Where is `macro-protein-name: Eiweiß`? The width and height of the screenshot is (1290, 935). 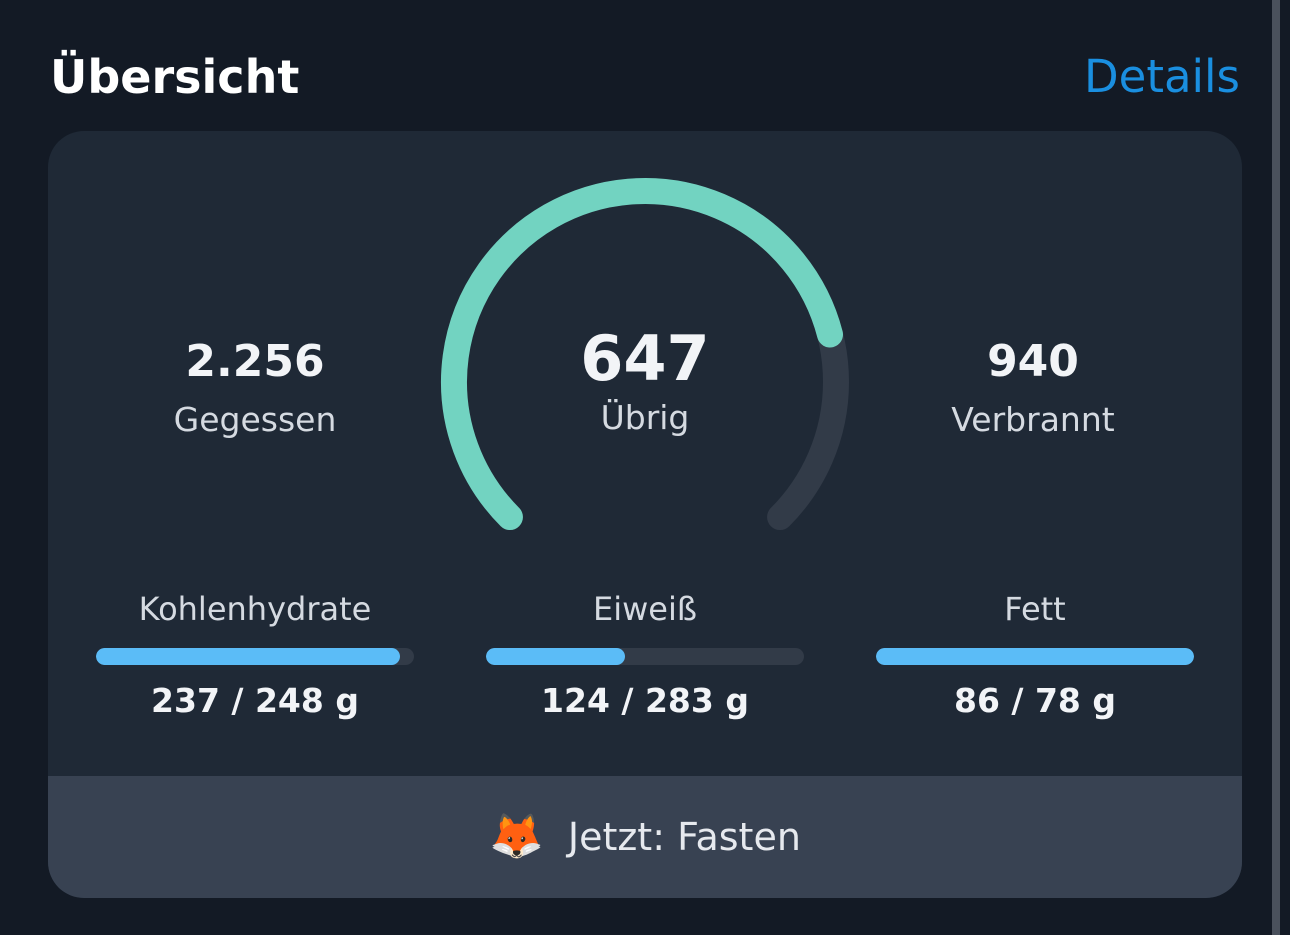
macro-protein-name: Eiweiß is located at coordinates (644, 609).